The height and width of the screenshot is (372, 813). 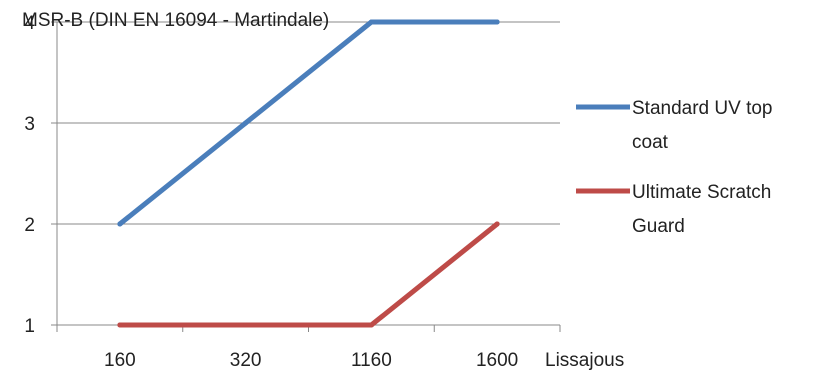 What do you see at coordinates (371, 360) in the screenshot?
I see `x-tick-label: 1160` at bounding box center [371, 360].